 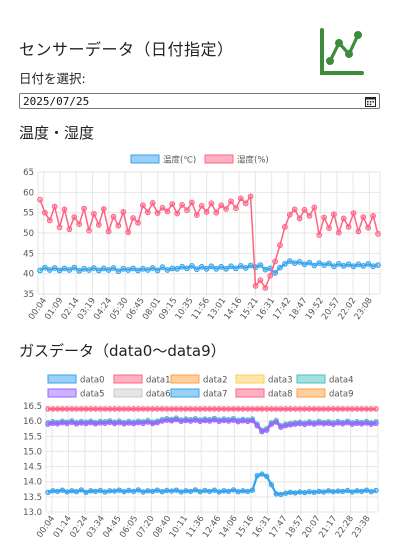 I want to click on line-chart-icon, so click(x=342, y=51).